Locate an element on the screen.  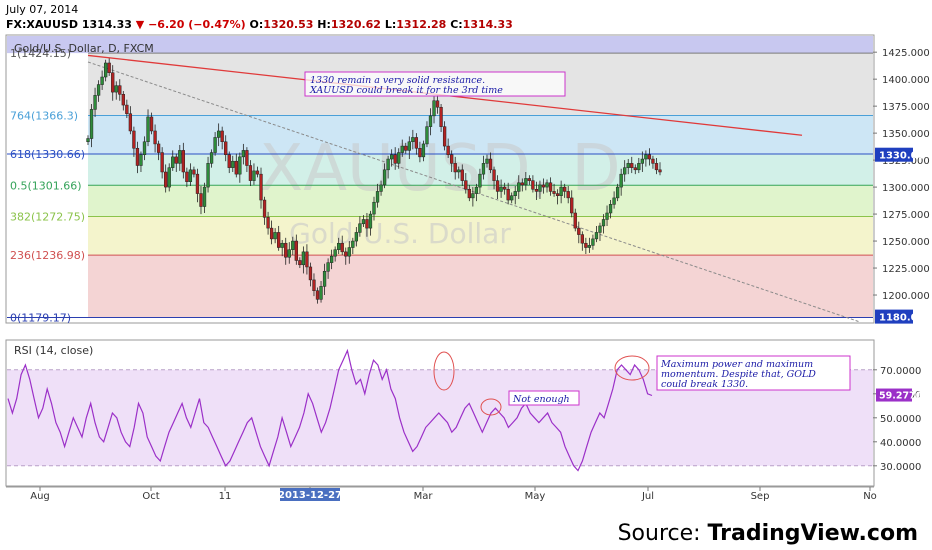
symbol: FX:XAUUSD is located at coordinates (42, 24).